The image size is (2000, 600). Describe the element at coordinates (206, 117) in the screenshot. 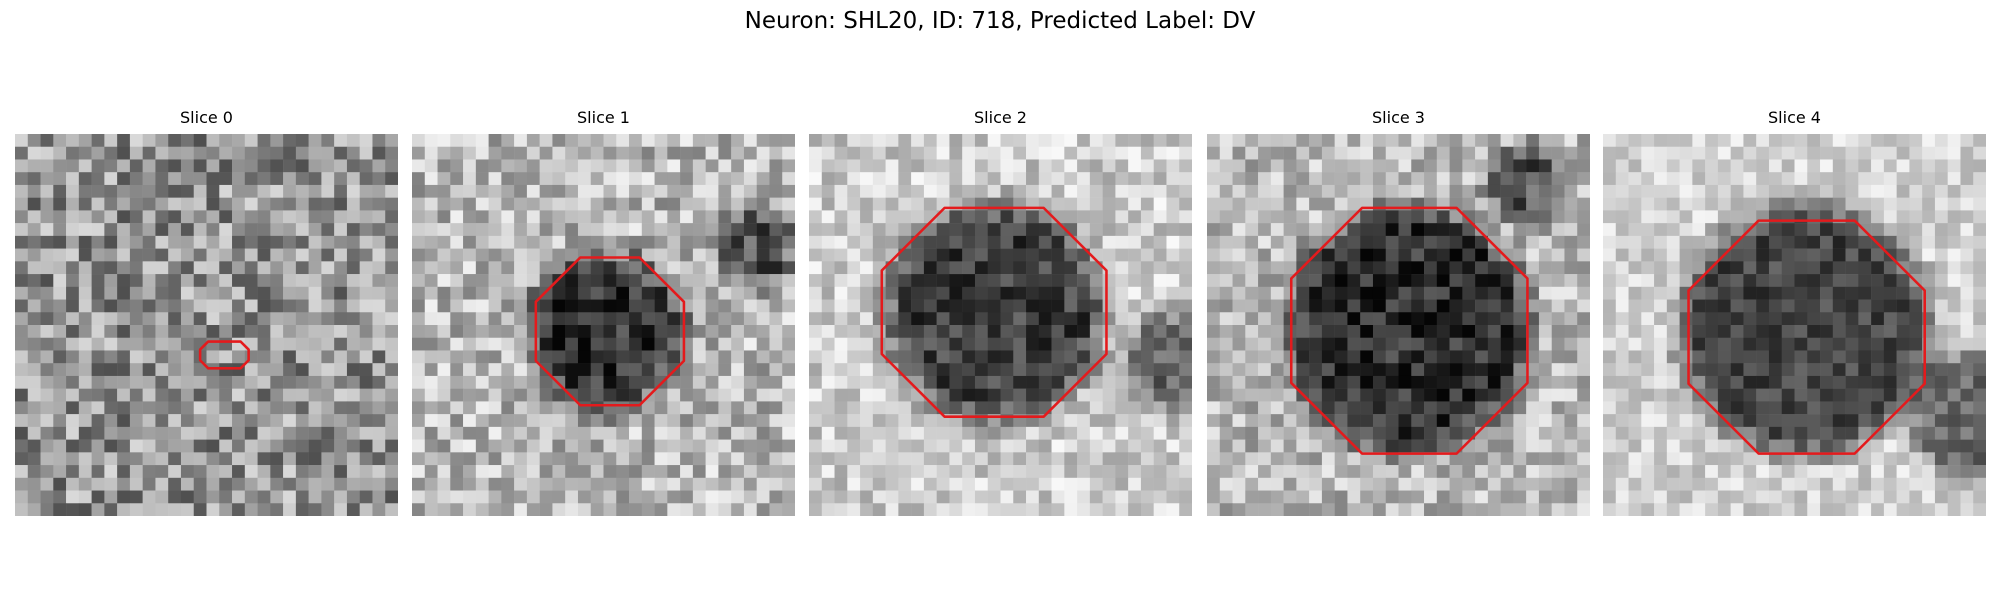

I see `panel-title: Slice 0` at that location.